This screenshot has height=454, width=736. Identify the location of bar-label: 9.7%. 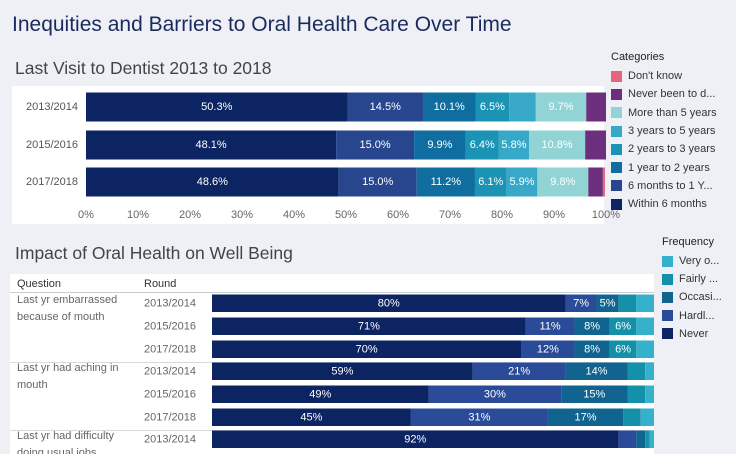
(560, 107).